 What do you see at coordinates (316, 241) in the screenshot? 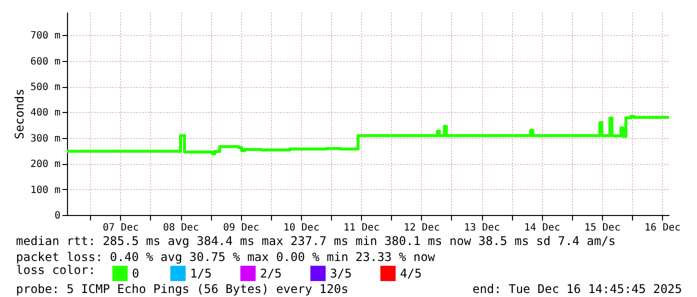
I see `text: median rtt: 285.5 ms avg 384.4 ms max 237.7 ms min 380.1 ms now 38.5 ms sd 7.4 am/s` at bounding box center [316, 241].